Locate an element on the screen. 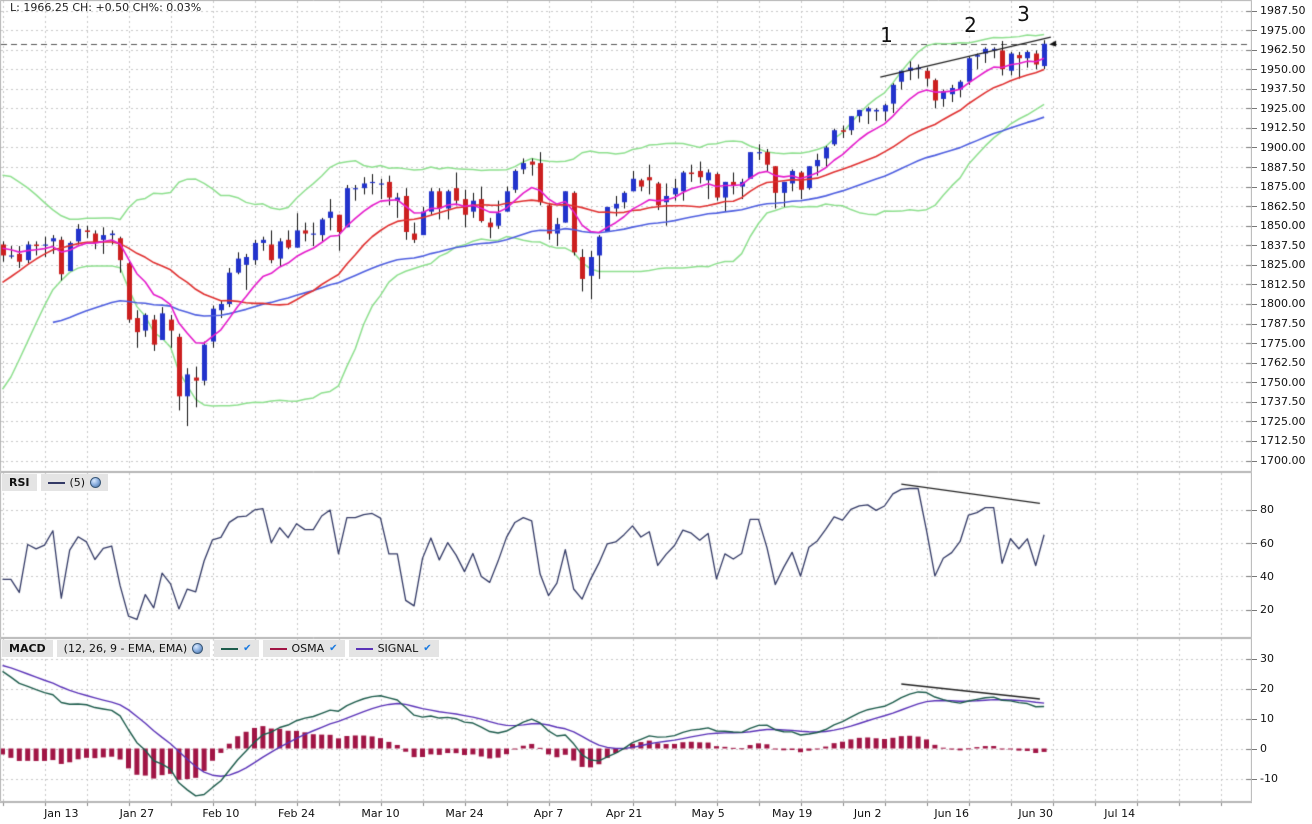 This screenshot has width=1312, height=824. signal-legend-item: SIGNAL ✔ is located at coordinates (393, 648).